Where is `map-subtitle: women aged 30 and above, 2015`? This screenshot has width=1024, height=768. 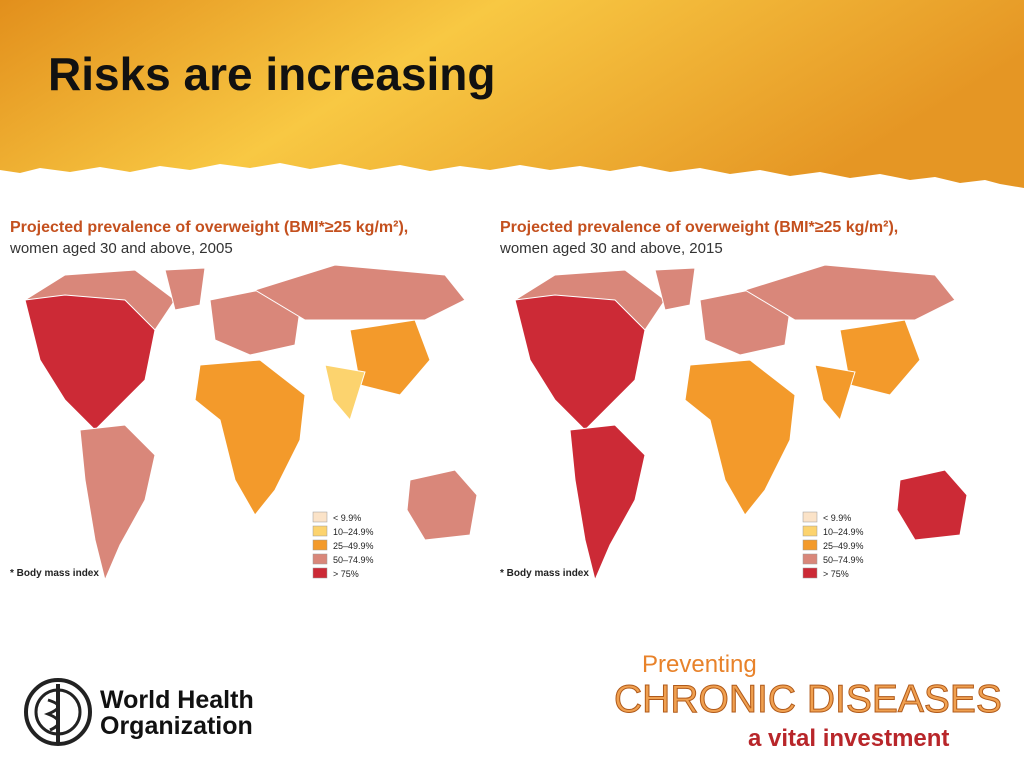 map-subtitle: women aged 30 and above, 2015 is located at coordinates (611, 248).